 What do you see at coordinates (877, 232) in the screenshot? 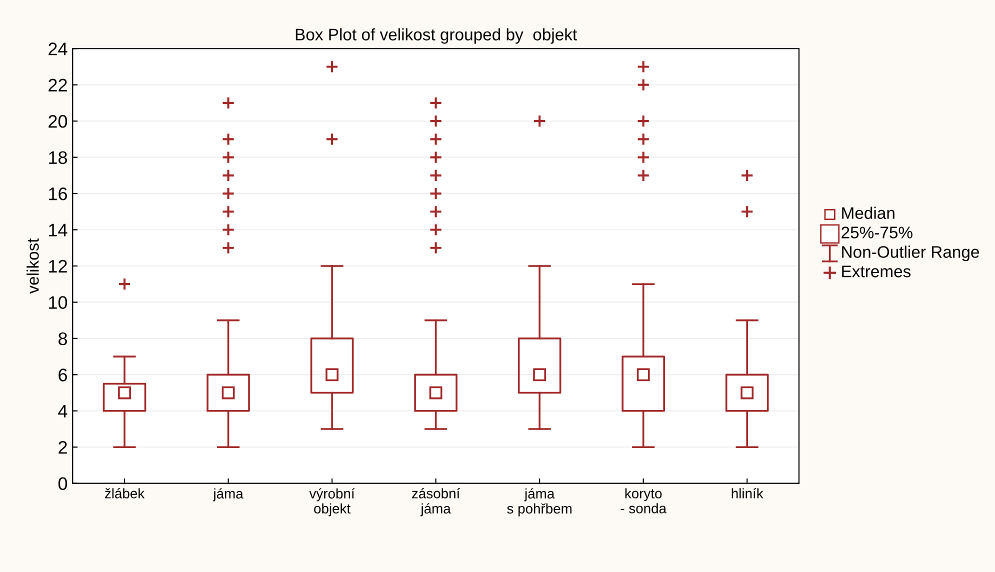
I see `text: 25%-75%` at bounding box center [877, 232].